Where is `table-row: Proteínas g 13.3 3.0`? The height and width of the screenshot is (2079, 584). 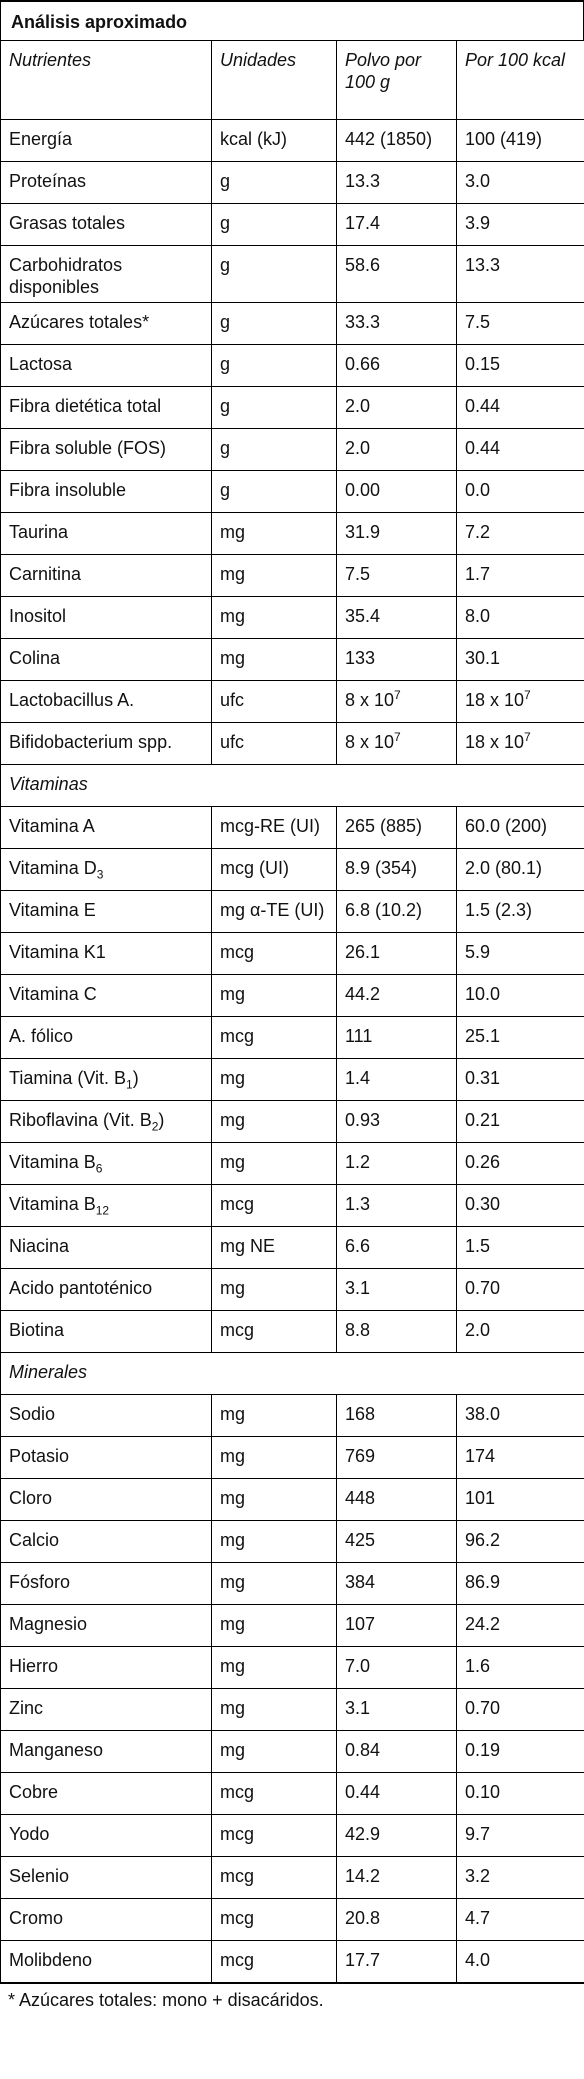
table-row: Proteínas g 13.3 3.0 is located at coordinates (292, 182).